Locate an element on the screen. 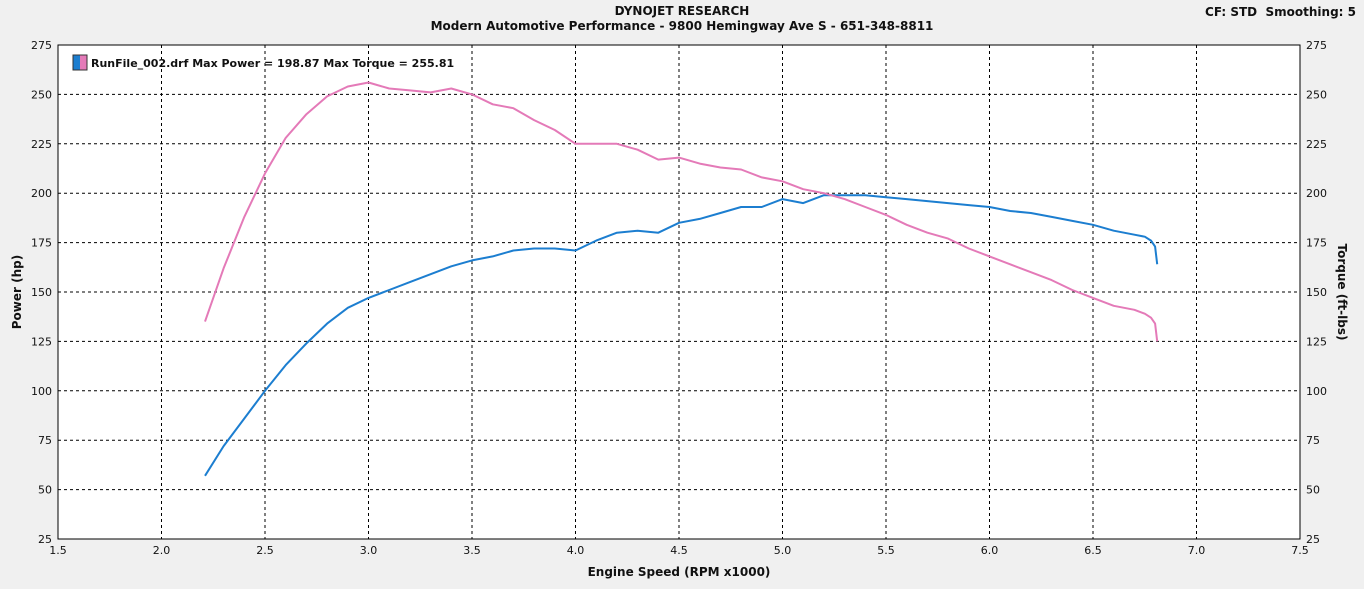  chart-title: DYNOJET RESEARCH is located at coordinates (682, 11).